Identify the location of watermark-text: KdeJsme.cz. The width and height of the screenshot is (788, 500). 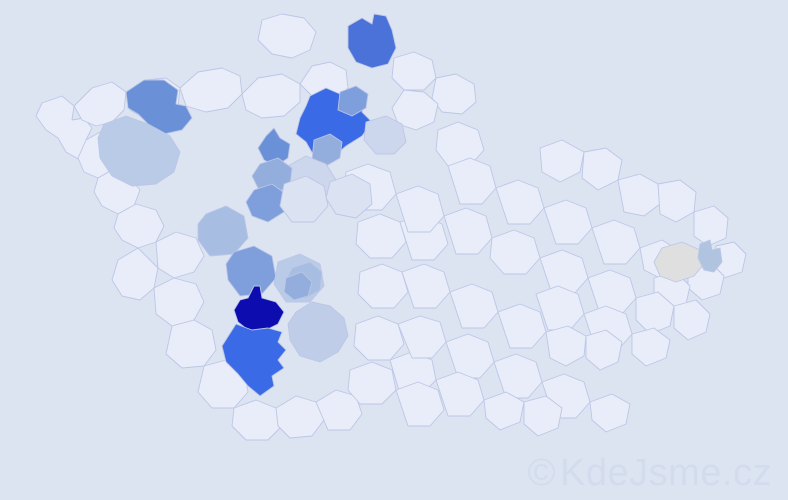
(666, 473).